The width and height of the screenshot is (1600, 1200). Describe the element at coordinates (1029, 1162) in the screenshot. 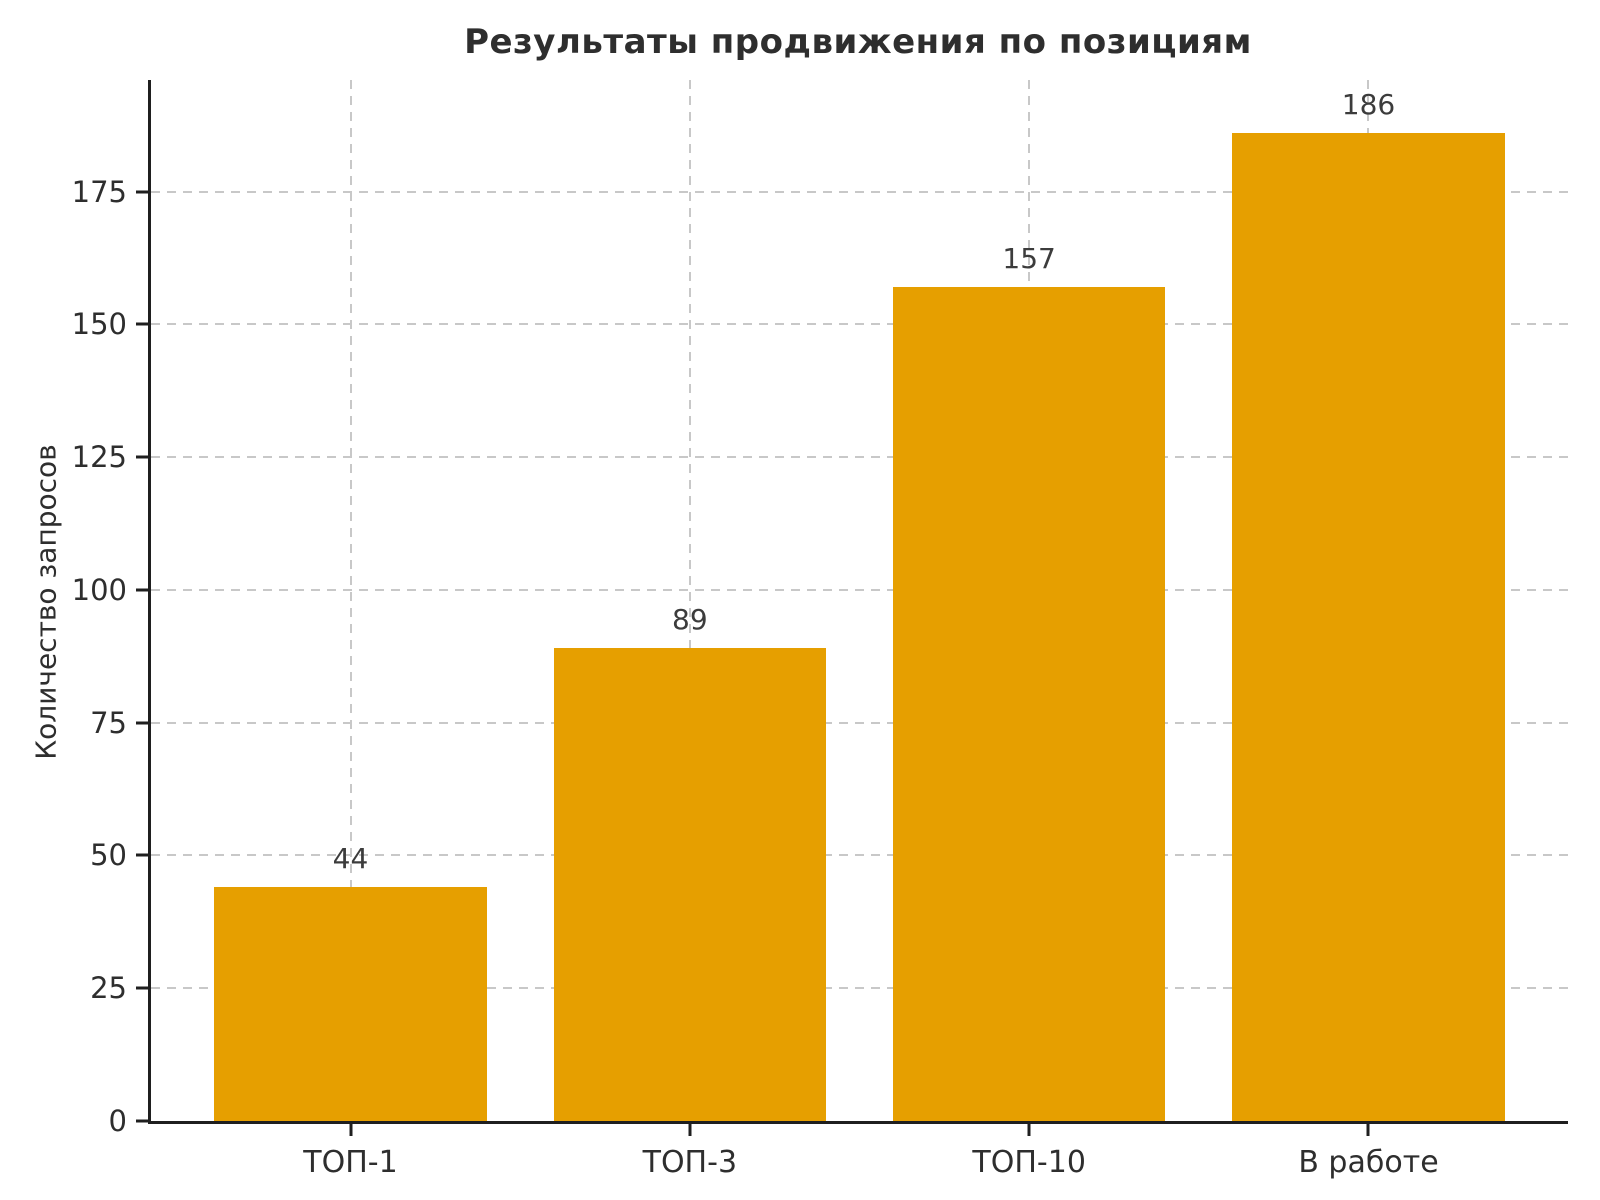

I see `x-axis-tick-label: ТОП-10` at that location.